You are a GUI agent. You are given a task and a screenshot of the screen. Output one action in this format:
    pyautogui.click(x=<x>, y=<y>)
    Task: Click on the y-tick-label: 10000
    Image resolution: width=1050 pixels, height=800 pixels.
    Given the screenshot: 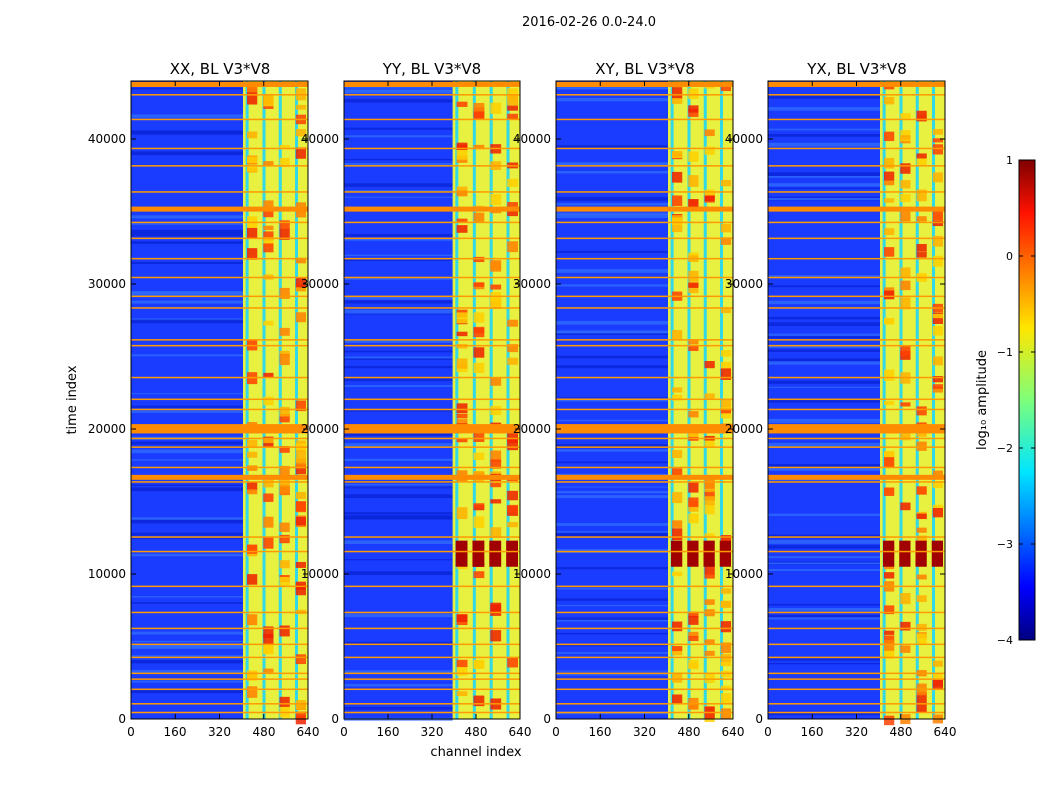 What is the action you would take?
    pyautogui.click(x=744, y=574)
    